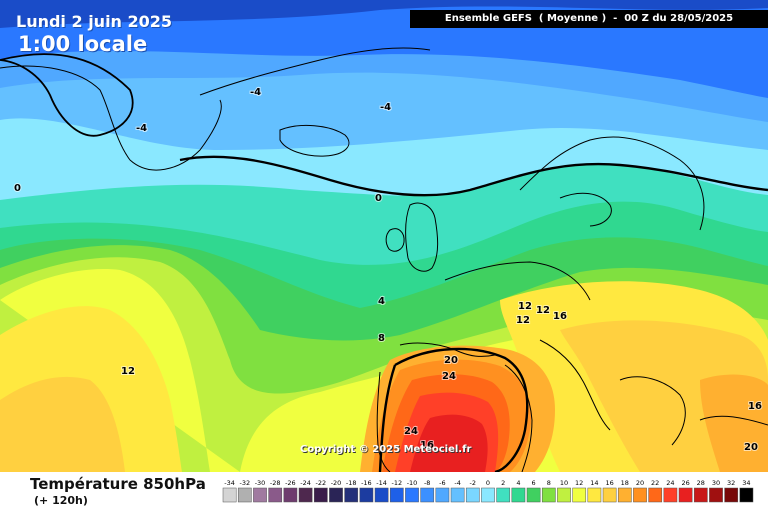 The width and height of the screenshot is (768, 512). What do you see at coordinates (652, 411) in the screenshot?
I see `balkans-coast` at bounding box center [652, 411].